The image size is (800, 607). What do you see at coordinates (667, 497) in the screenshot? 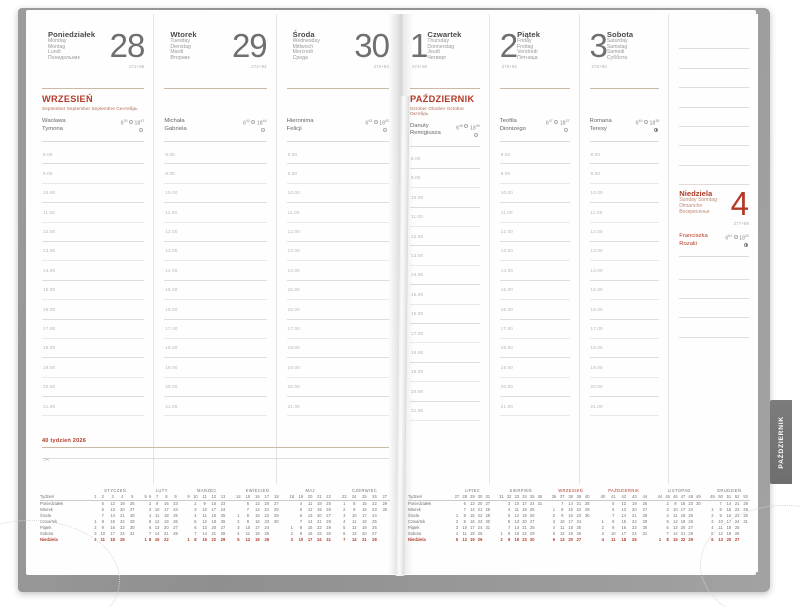
I see `year-calendar-cell: 45` at bounding box center [667, 497].